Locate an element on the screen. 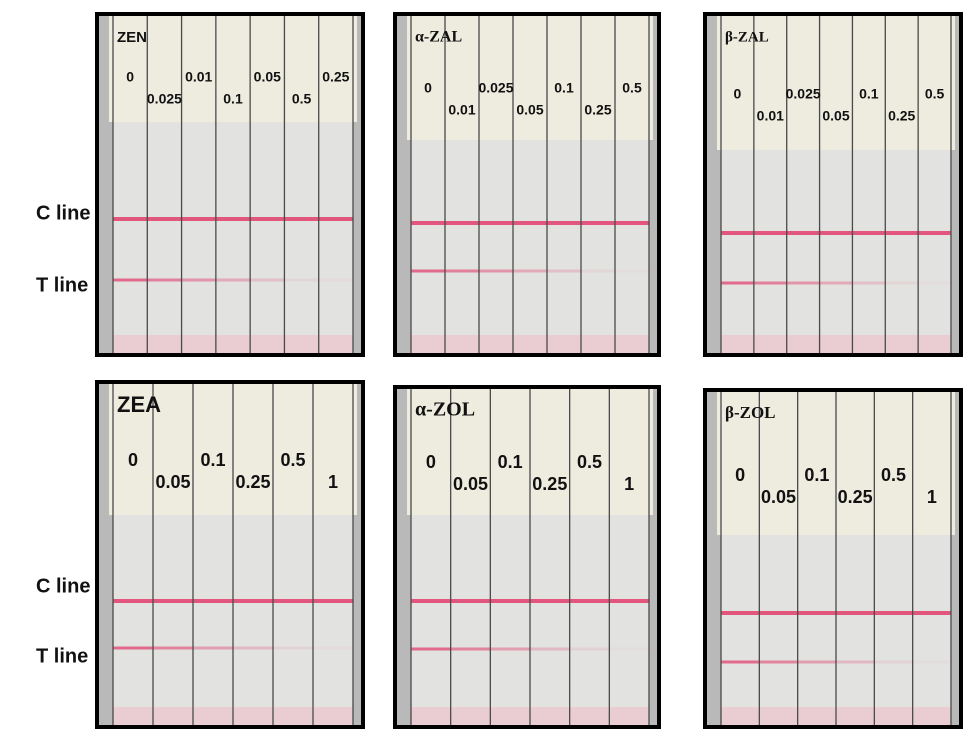 This screenshot has height=729, width=963. strip-panel: 0 0.1 0.5 0.05 0.25 1 α-ZOL is located at coordinates (527, 557).